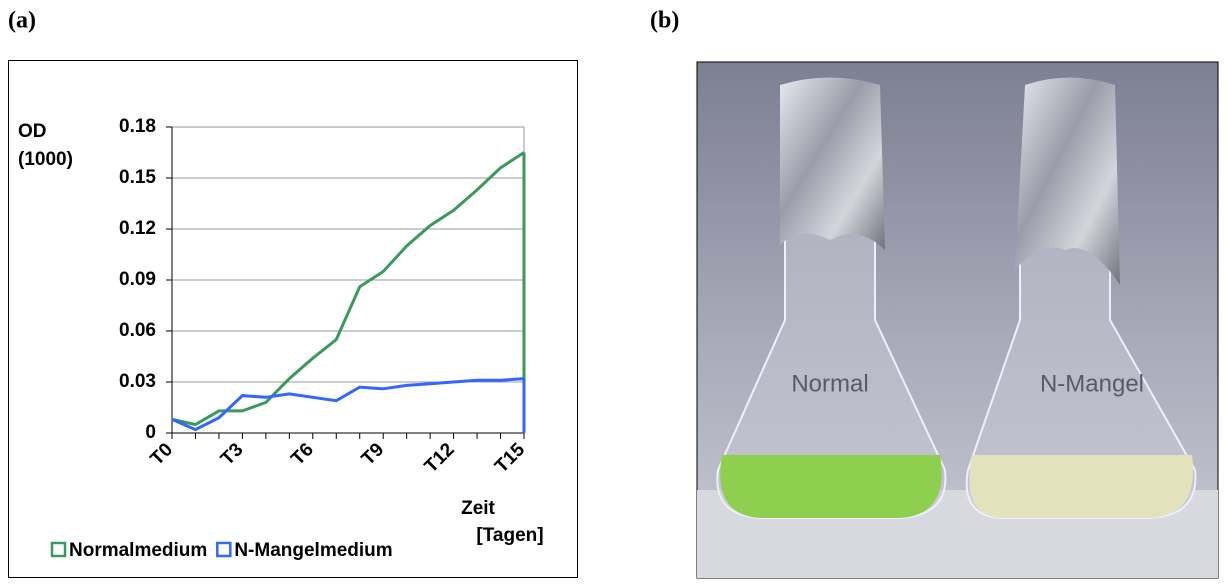 The image size is (1228, 585). What do you see at coordinates (440, 458) in the screenshot?
I see `x-tick-label: T12` at bounding box center [440, 458].